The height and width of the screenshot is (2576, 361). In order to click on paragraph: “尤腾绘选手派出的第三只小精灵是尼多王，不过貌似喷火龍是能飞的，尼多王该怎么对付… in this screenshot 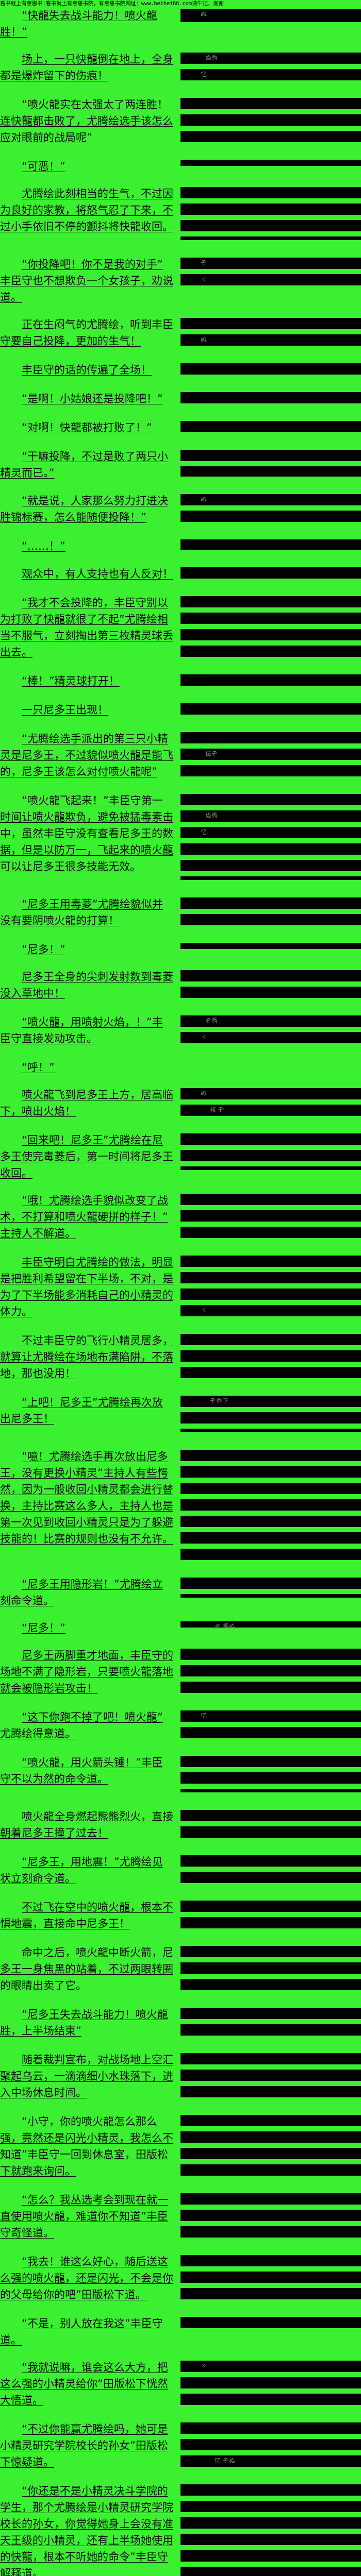, I will do `click(86, 755)`.